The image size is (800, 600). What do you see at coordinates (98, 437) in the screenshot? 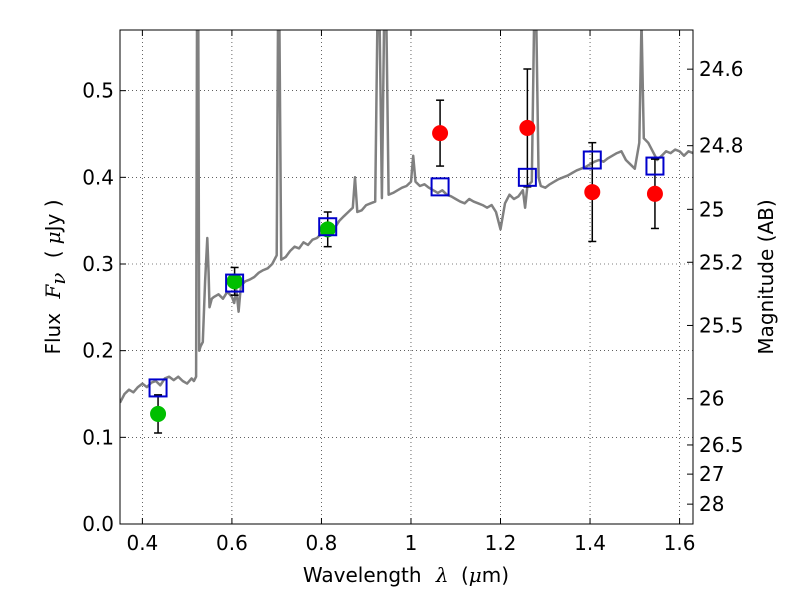
I see `y-tick-label: 0.1` at bounding box center [98, 437].